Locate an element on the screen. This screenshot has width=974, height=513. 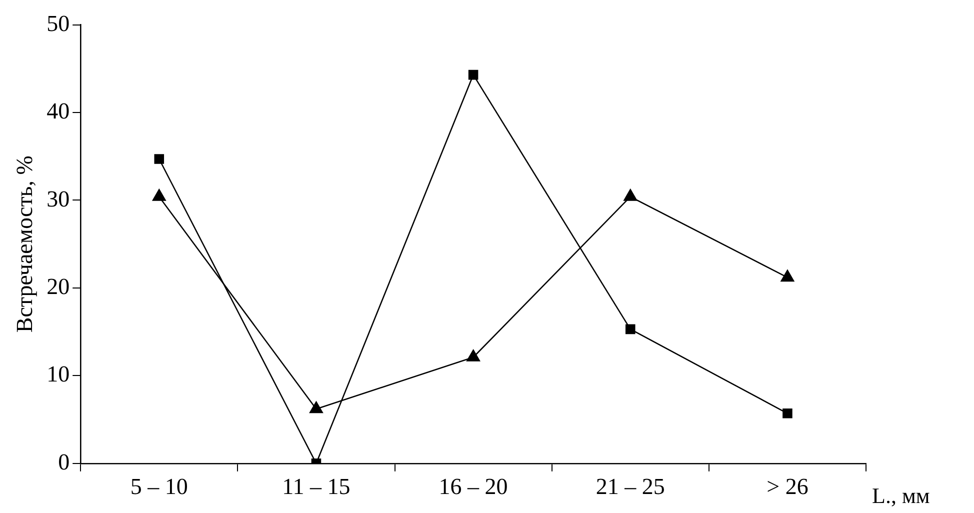
y-tick-label: 20 is located at coordinates (58, 287).